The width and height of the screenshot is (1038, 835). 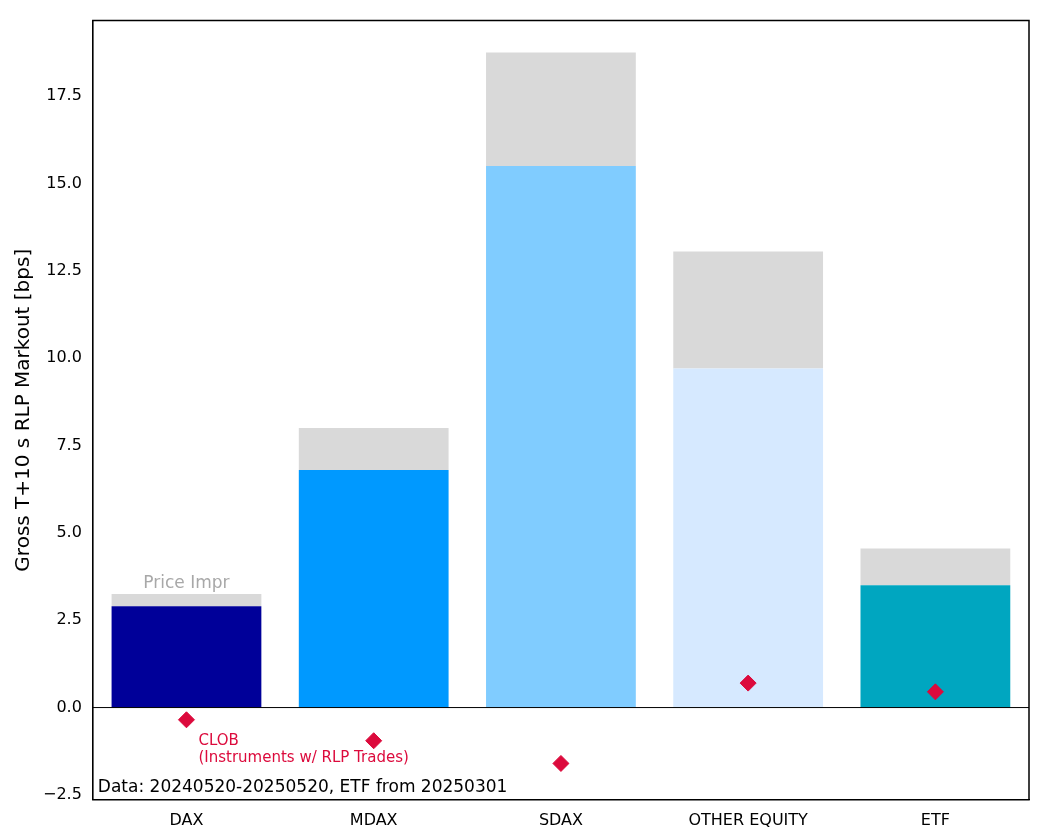 What do you see at coordinates (22, 410) in the screenshot?
I see `y-axis-title: Gross T+10 s RLP Markout [bps]` at bounding box center [22, 410].